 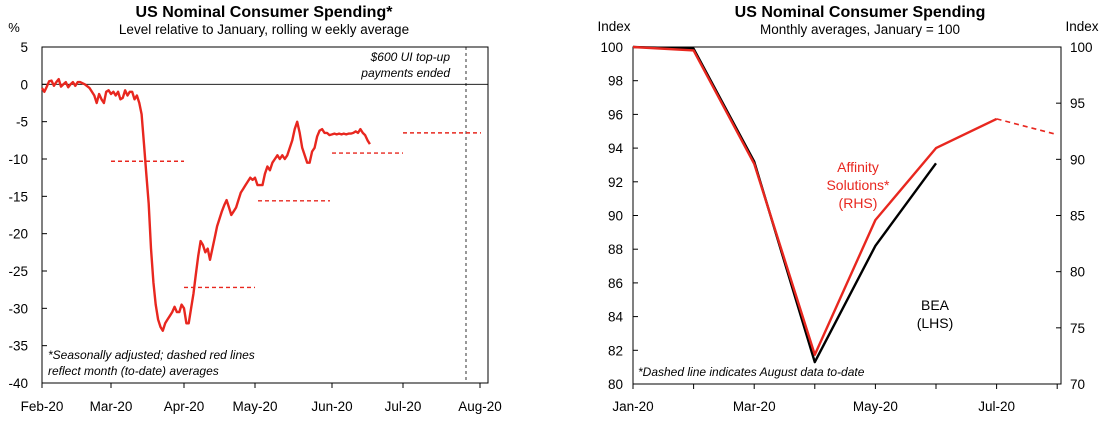 I want to click on left-y-tick-label: -40, so click(x=18, y=383).